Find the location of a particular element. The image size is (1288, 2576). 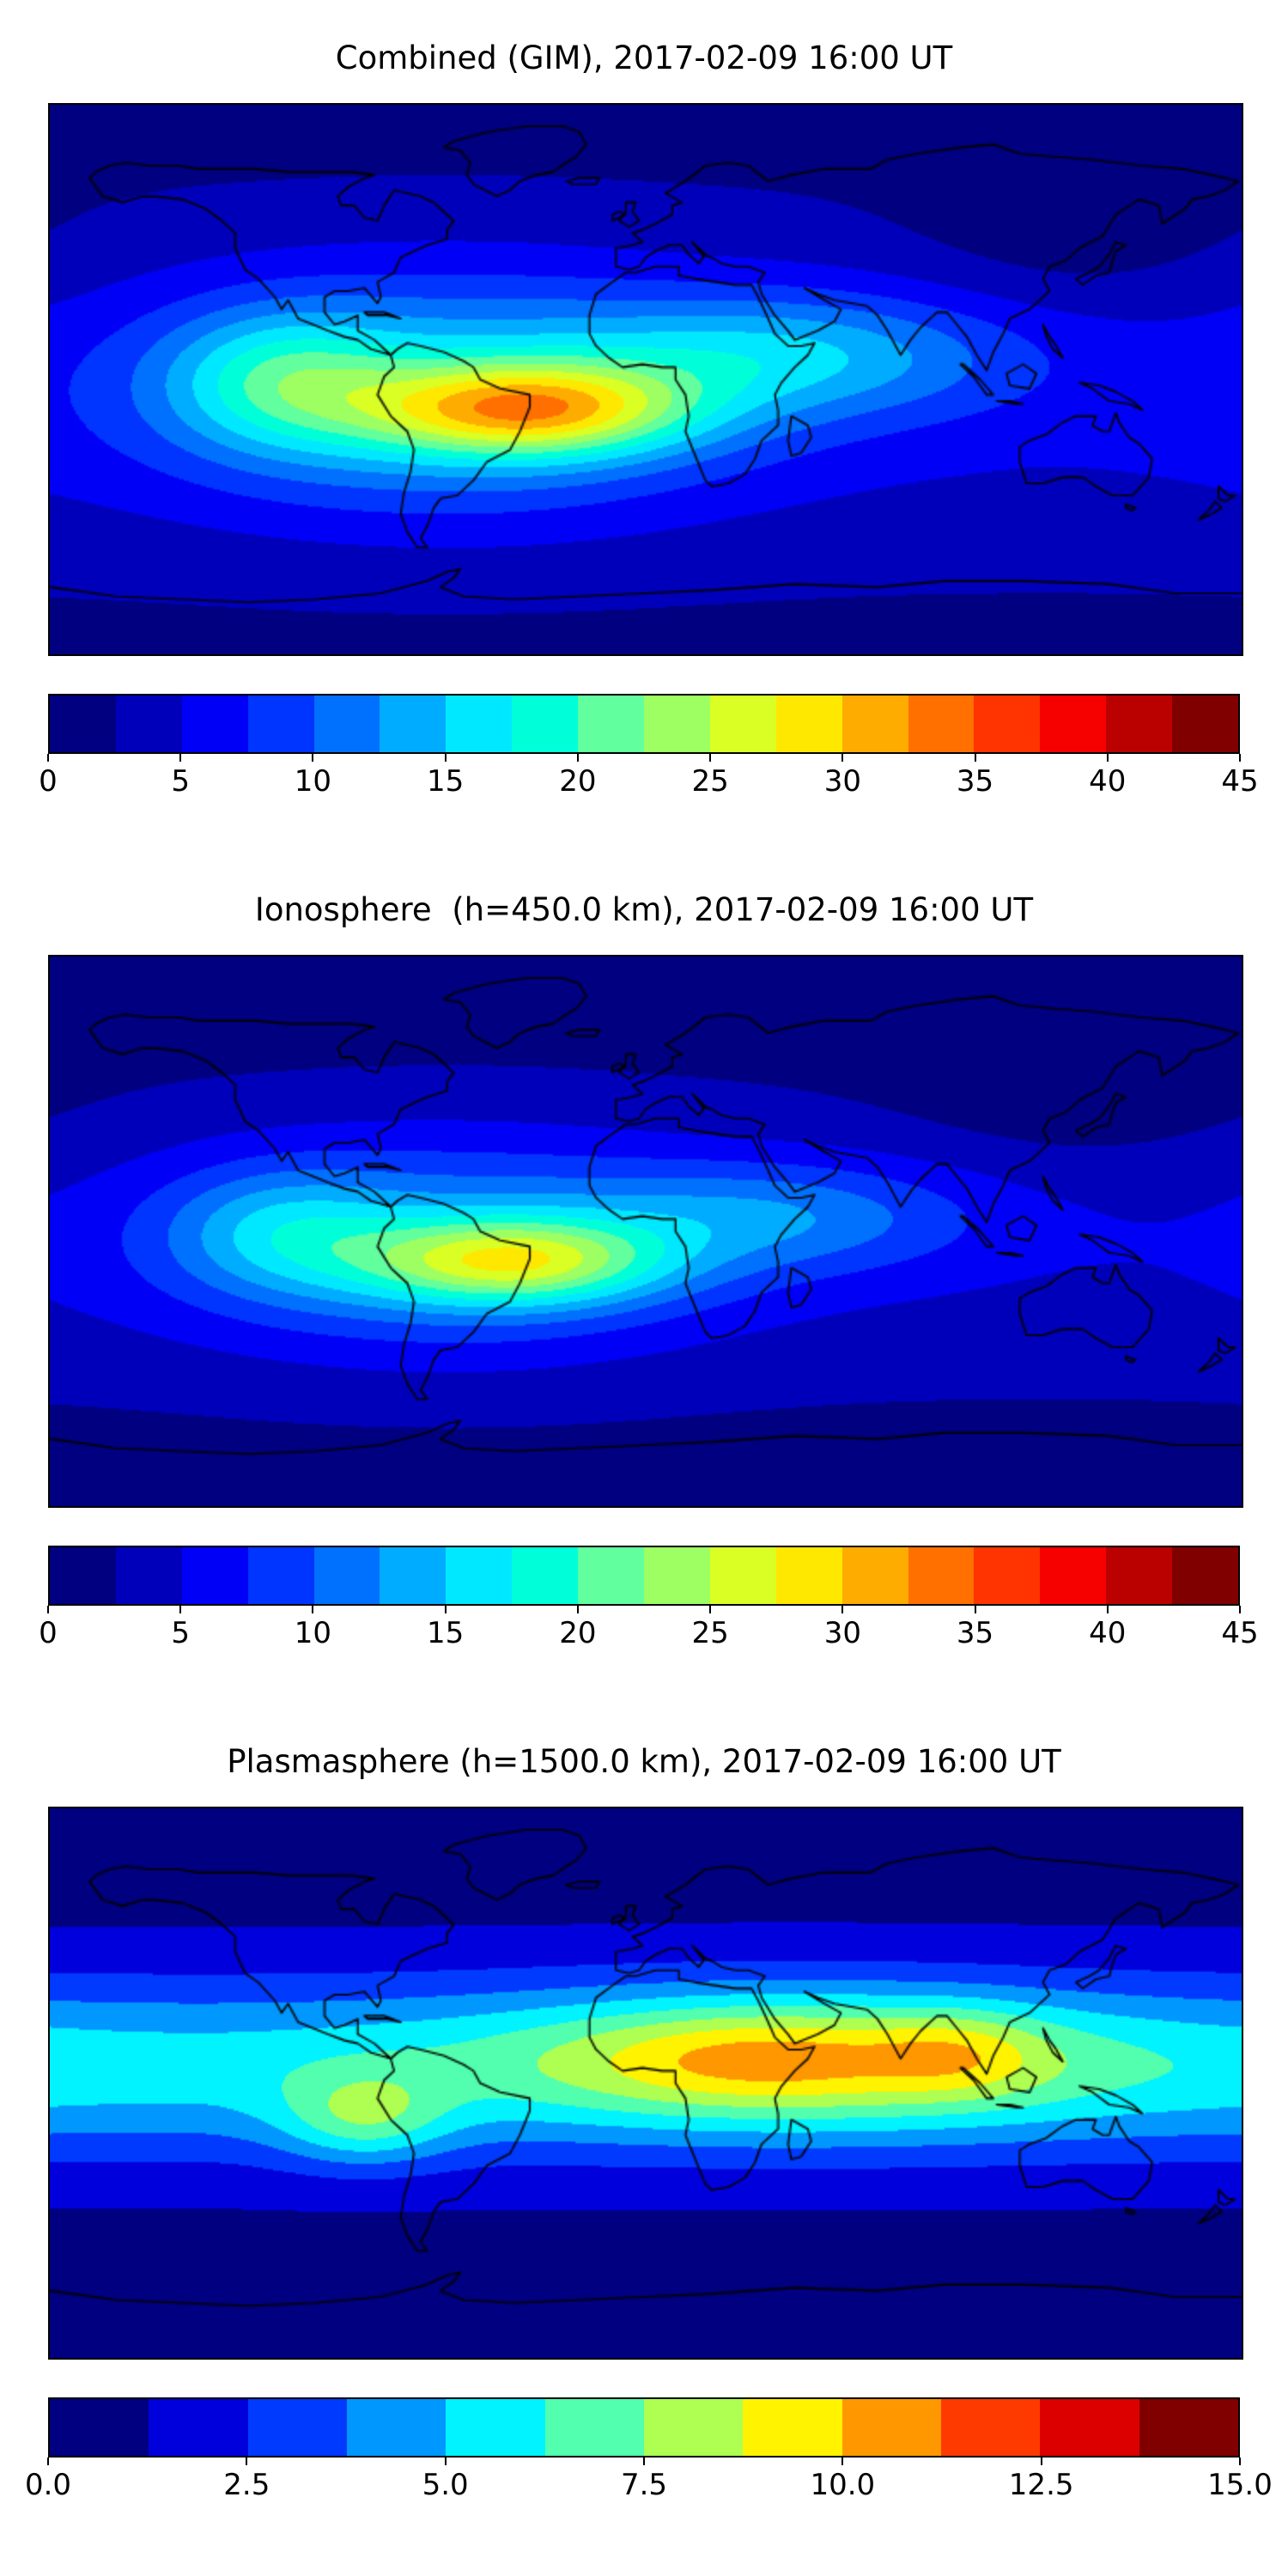

combined-colorbar: 0 5 10 15 20 25 30 35 40 45 is located at coordinates (649, 749).